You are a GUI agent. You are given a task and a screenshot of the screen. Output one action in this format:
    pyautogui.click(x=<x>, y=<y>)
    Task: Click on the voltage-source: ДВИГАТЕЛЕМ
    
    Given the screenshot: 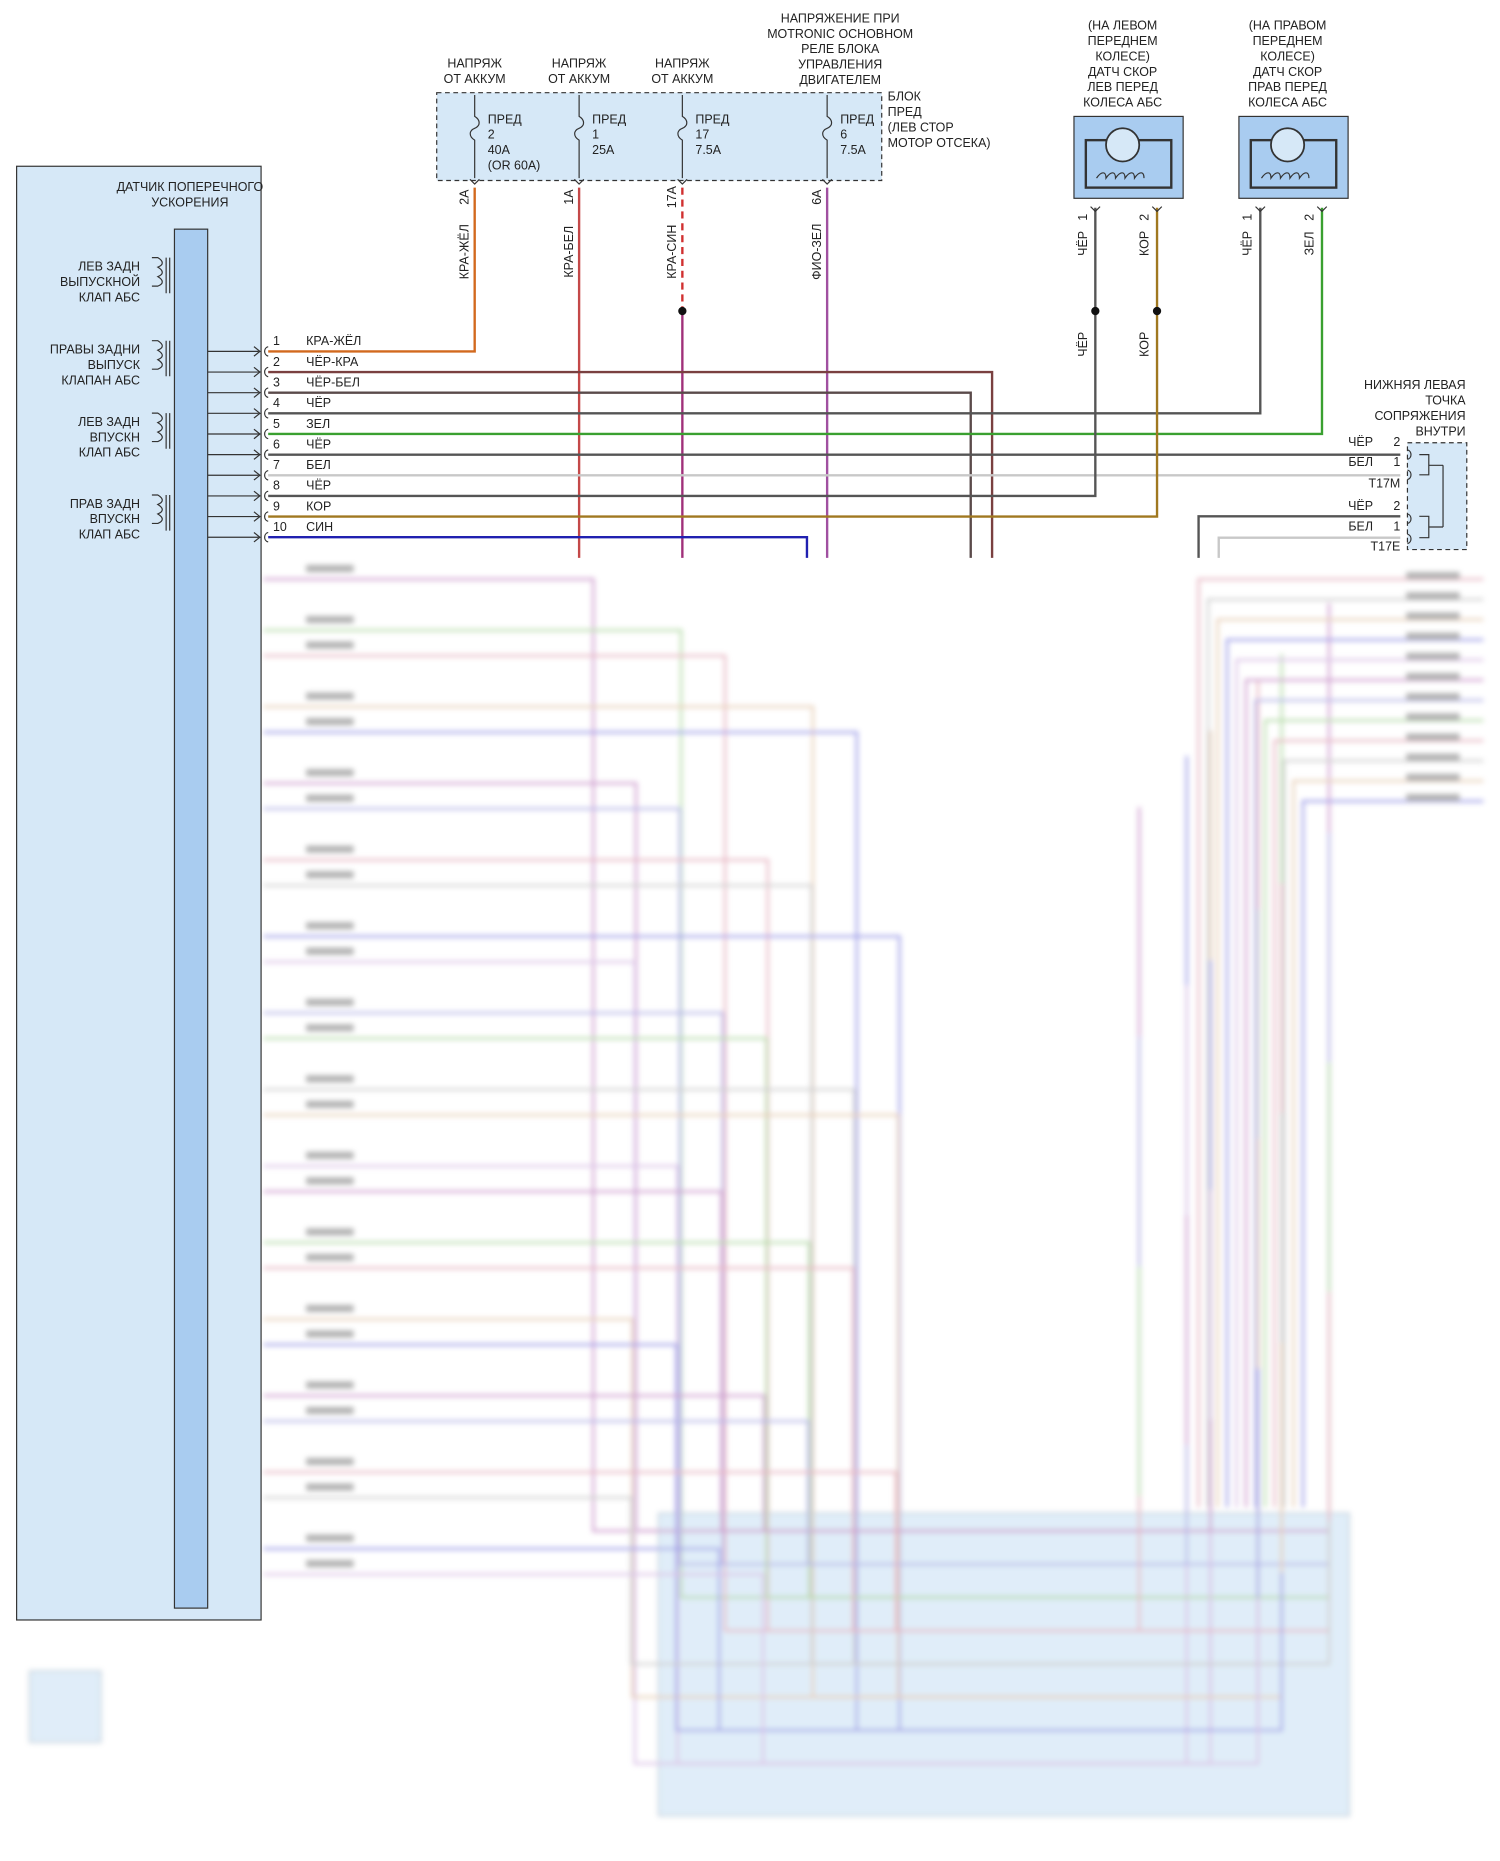 What is the action you would take?
    pyautogui.click(x=840, y=80)
    